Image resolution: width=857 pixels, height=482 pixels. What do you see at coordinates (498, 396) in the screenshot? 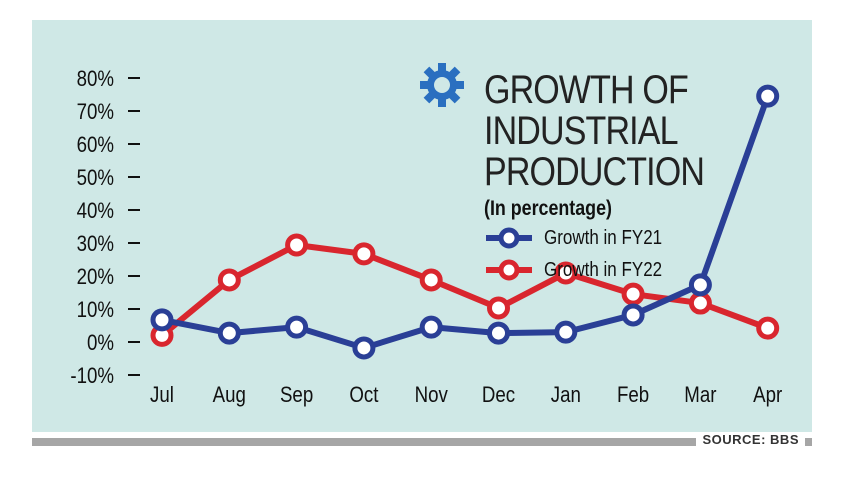
I see `x-tick-label: Dec` at bounding box center [498, 396].